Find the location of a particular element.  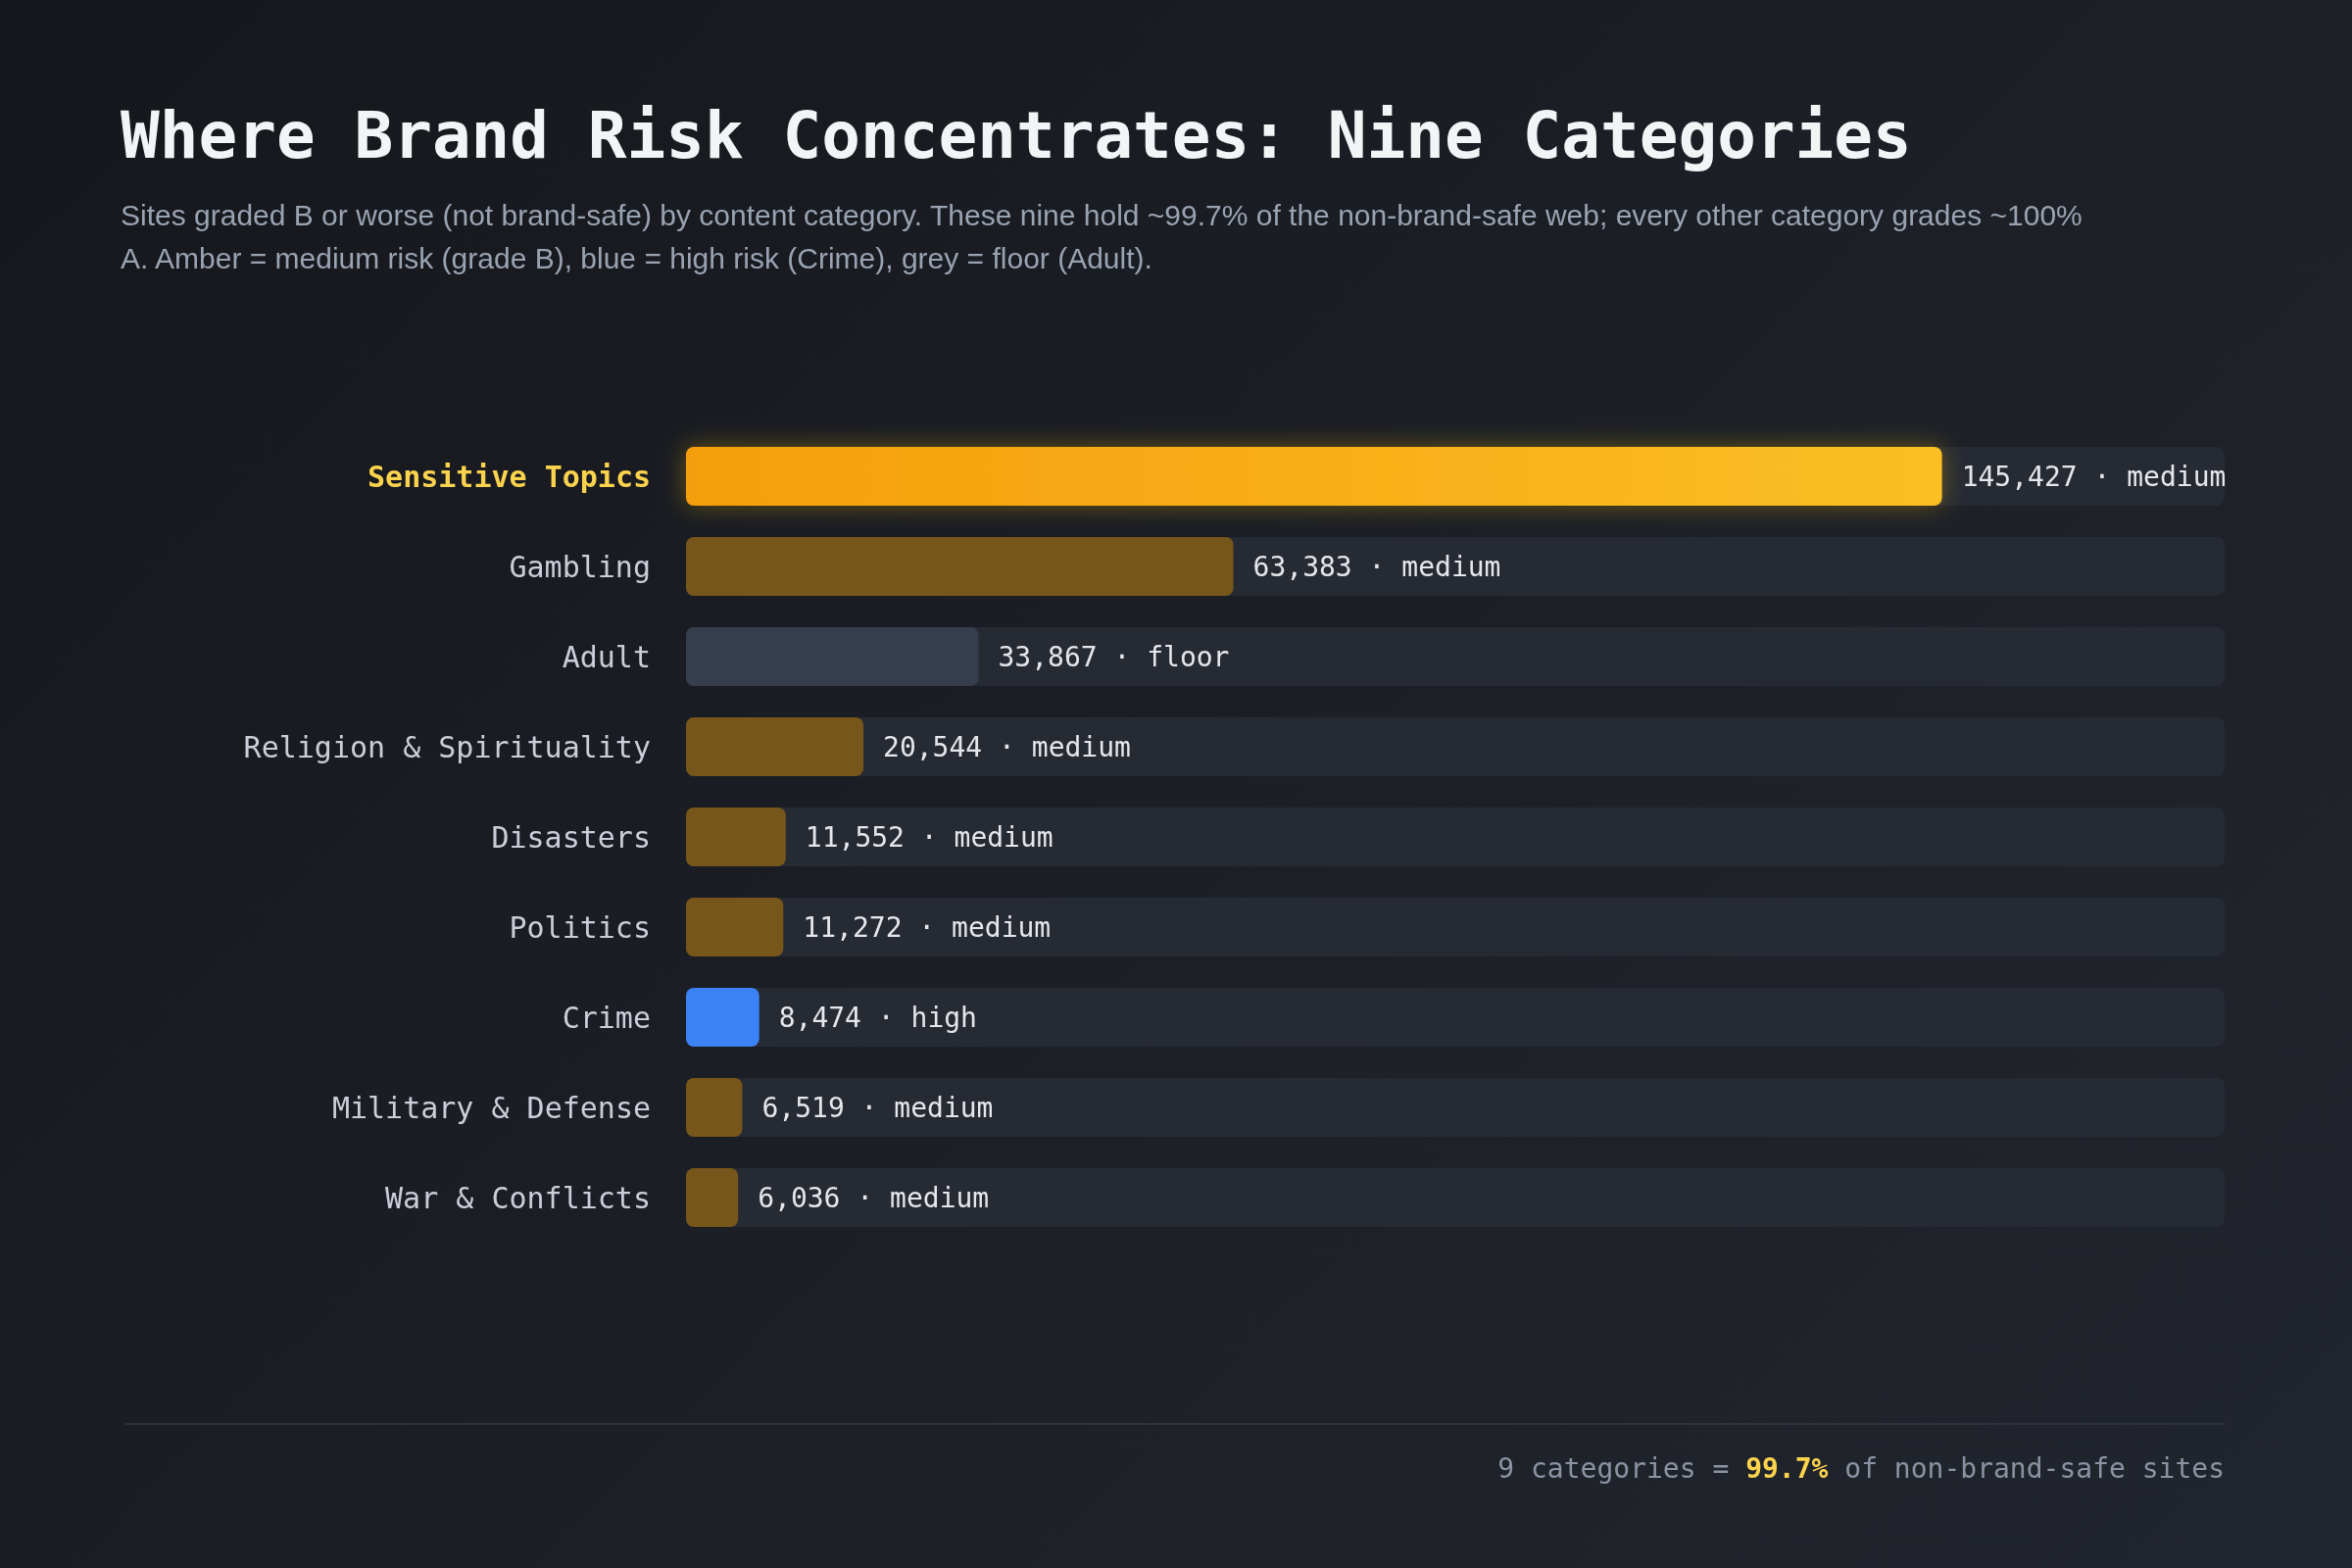

y-tick-label: Adult is located at coordinates (606, 656).